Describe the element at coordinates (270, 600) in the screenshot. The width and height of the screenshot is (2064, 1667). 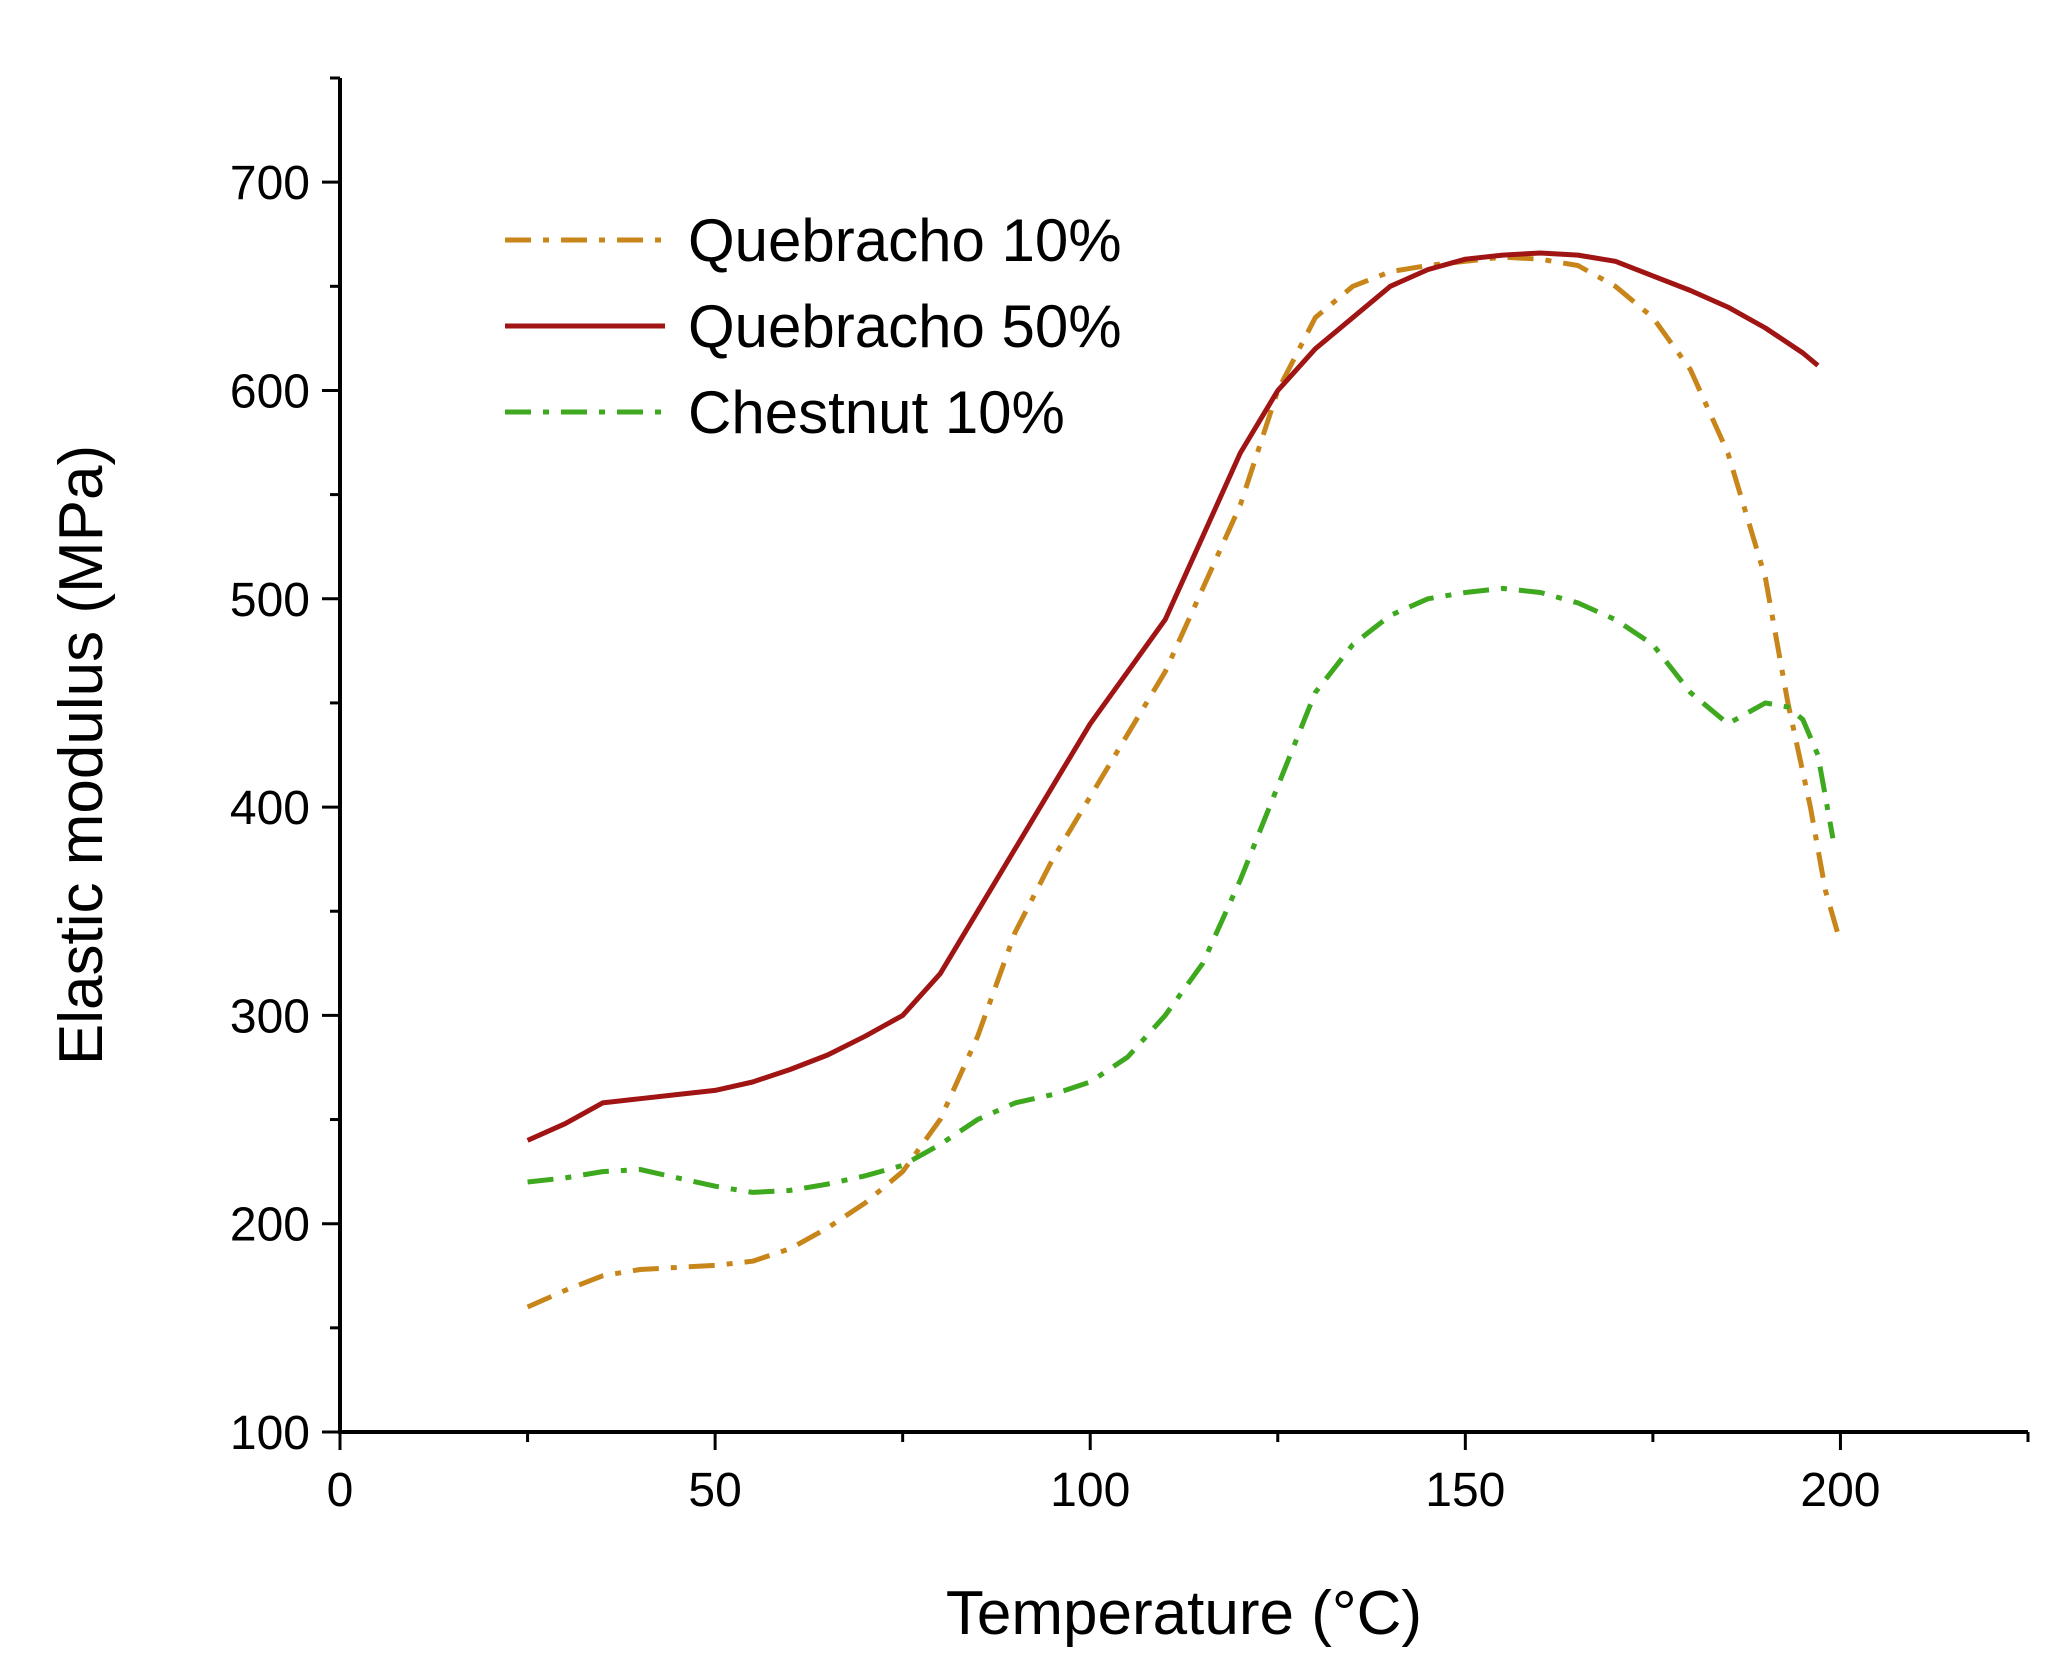
I see `y-tick-label: 500` at that location.